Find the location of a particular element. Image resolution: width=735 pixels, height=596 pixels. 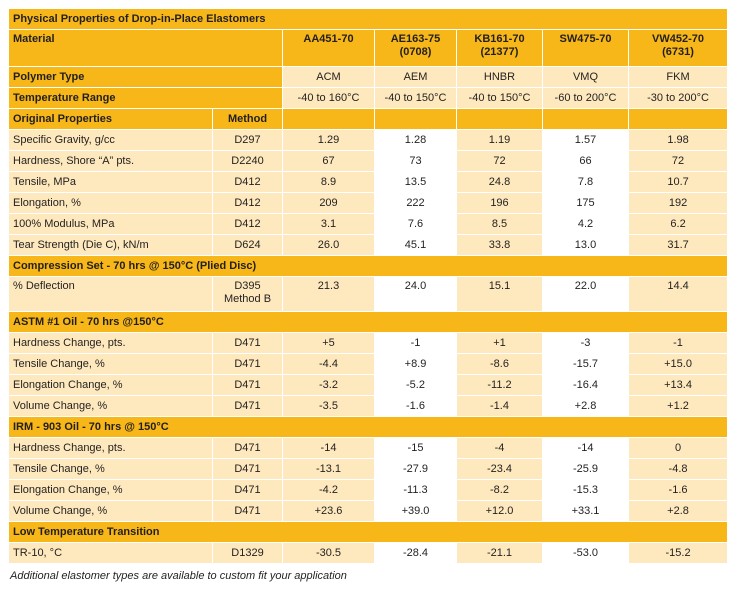

property-value: 24.8 is located at coordinates (499, 182).